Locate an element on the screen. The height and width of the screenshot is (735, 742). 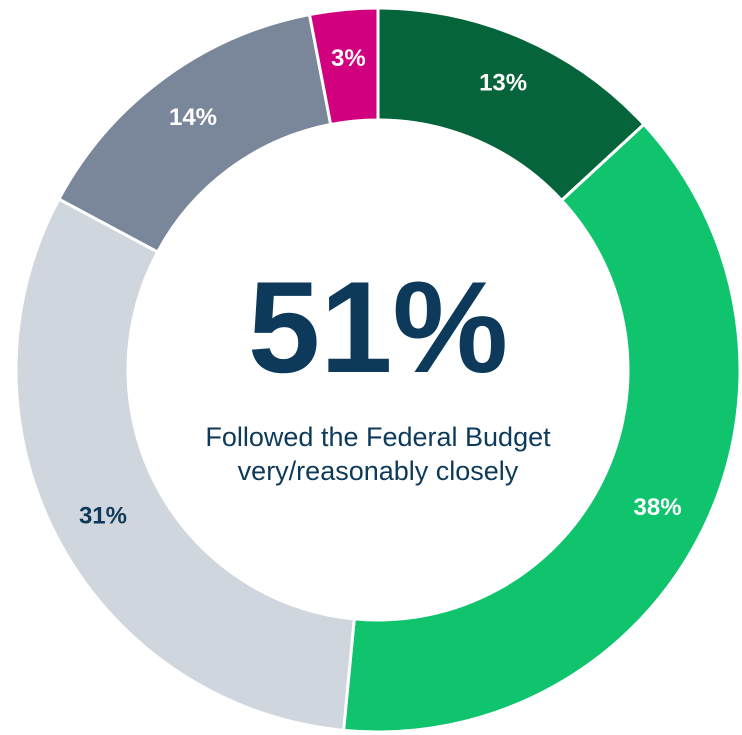
slice-label: 38% is located at coordinates (658, 507).